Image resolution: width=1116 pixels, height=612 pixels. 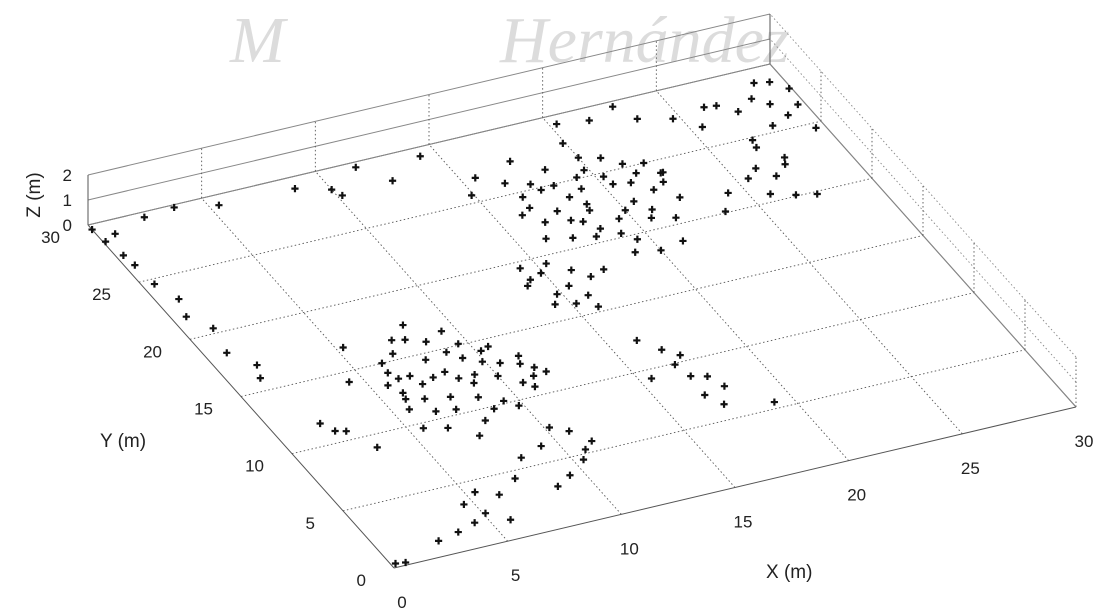 What do you see at coordinates (203, 409) in the screenshot?
I see `y-tick-label: 15` at bounding box center [203, 409].